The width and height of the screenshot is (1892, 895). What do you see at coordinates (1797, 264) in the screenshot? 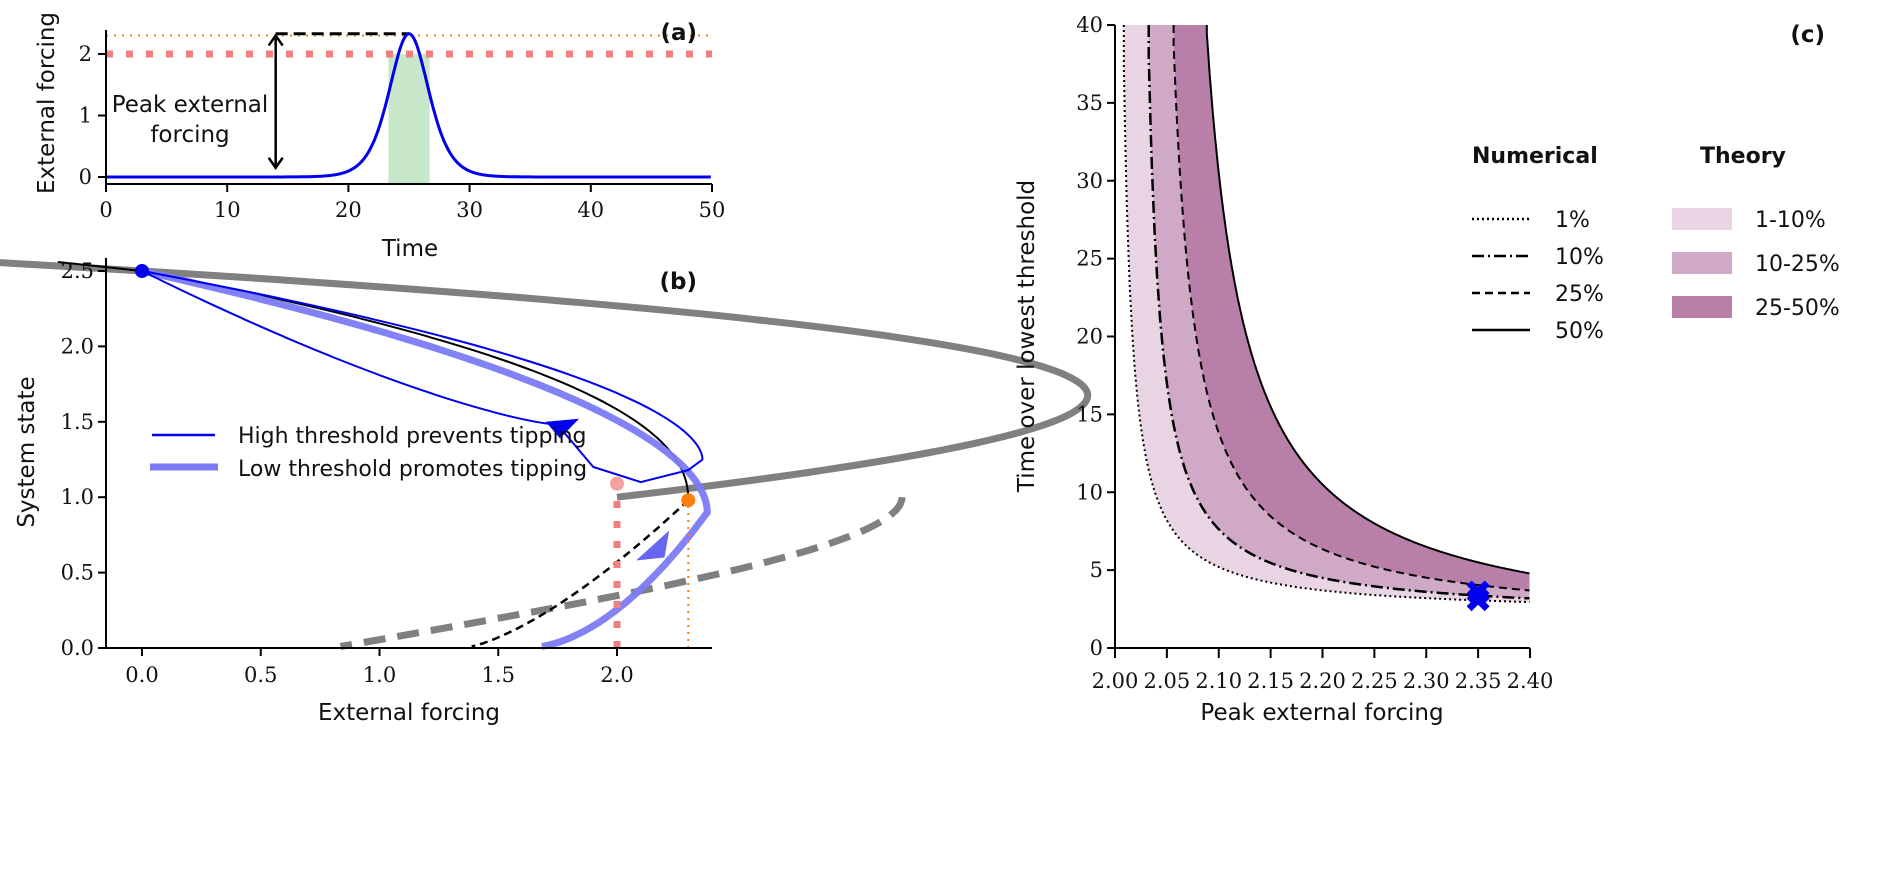
I see `legend-label: 10-25%` at bounding box center [1797, 264].